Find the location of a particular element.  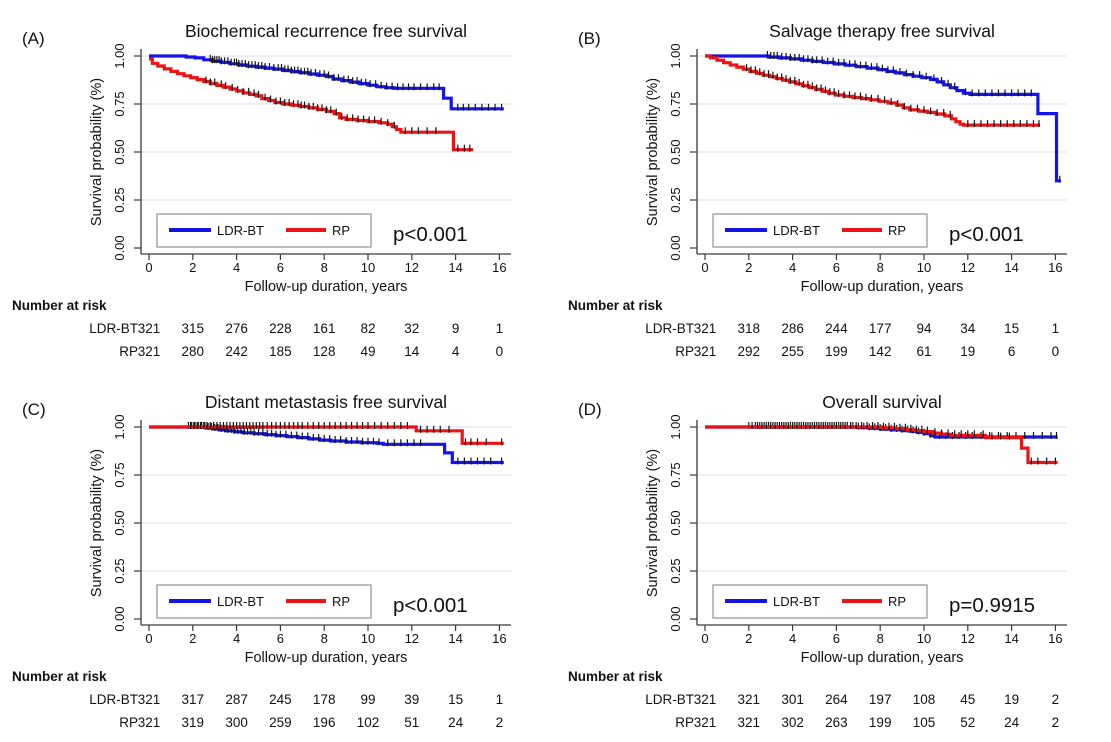

risk-count: 300 is located at coordinates (236, 722).